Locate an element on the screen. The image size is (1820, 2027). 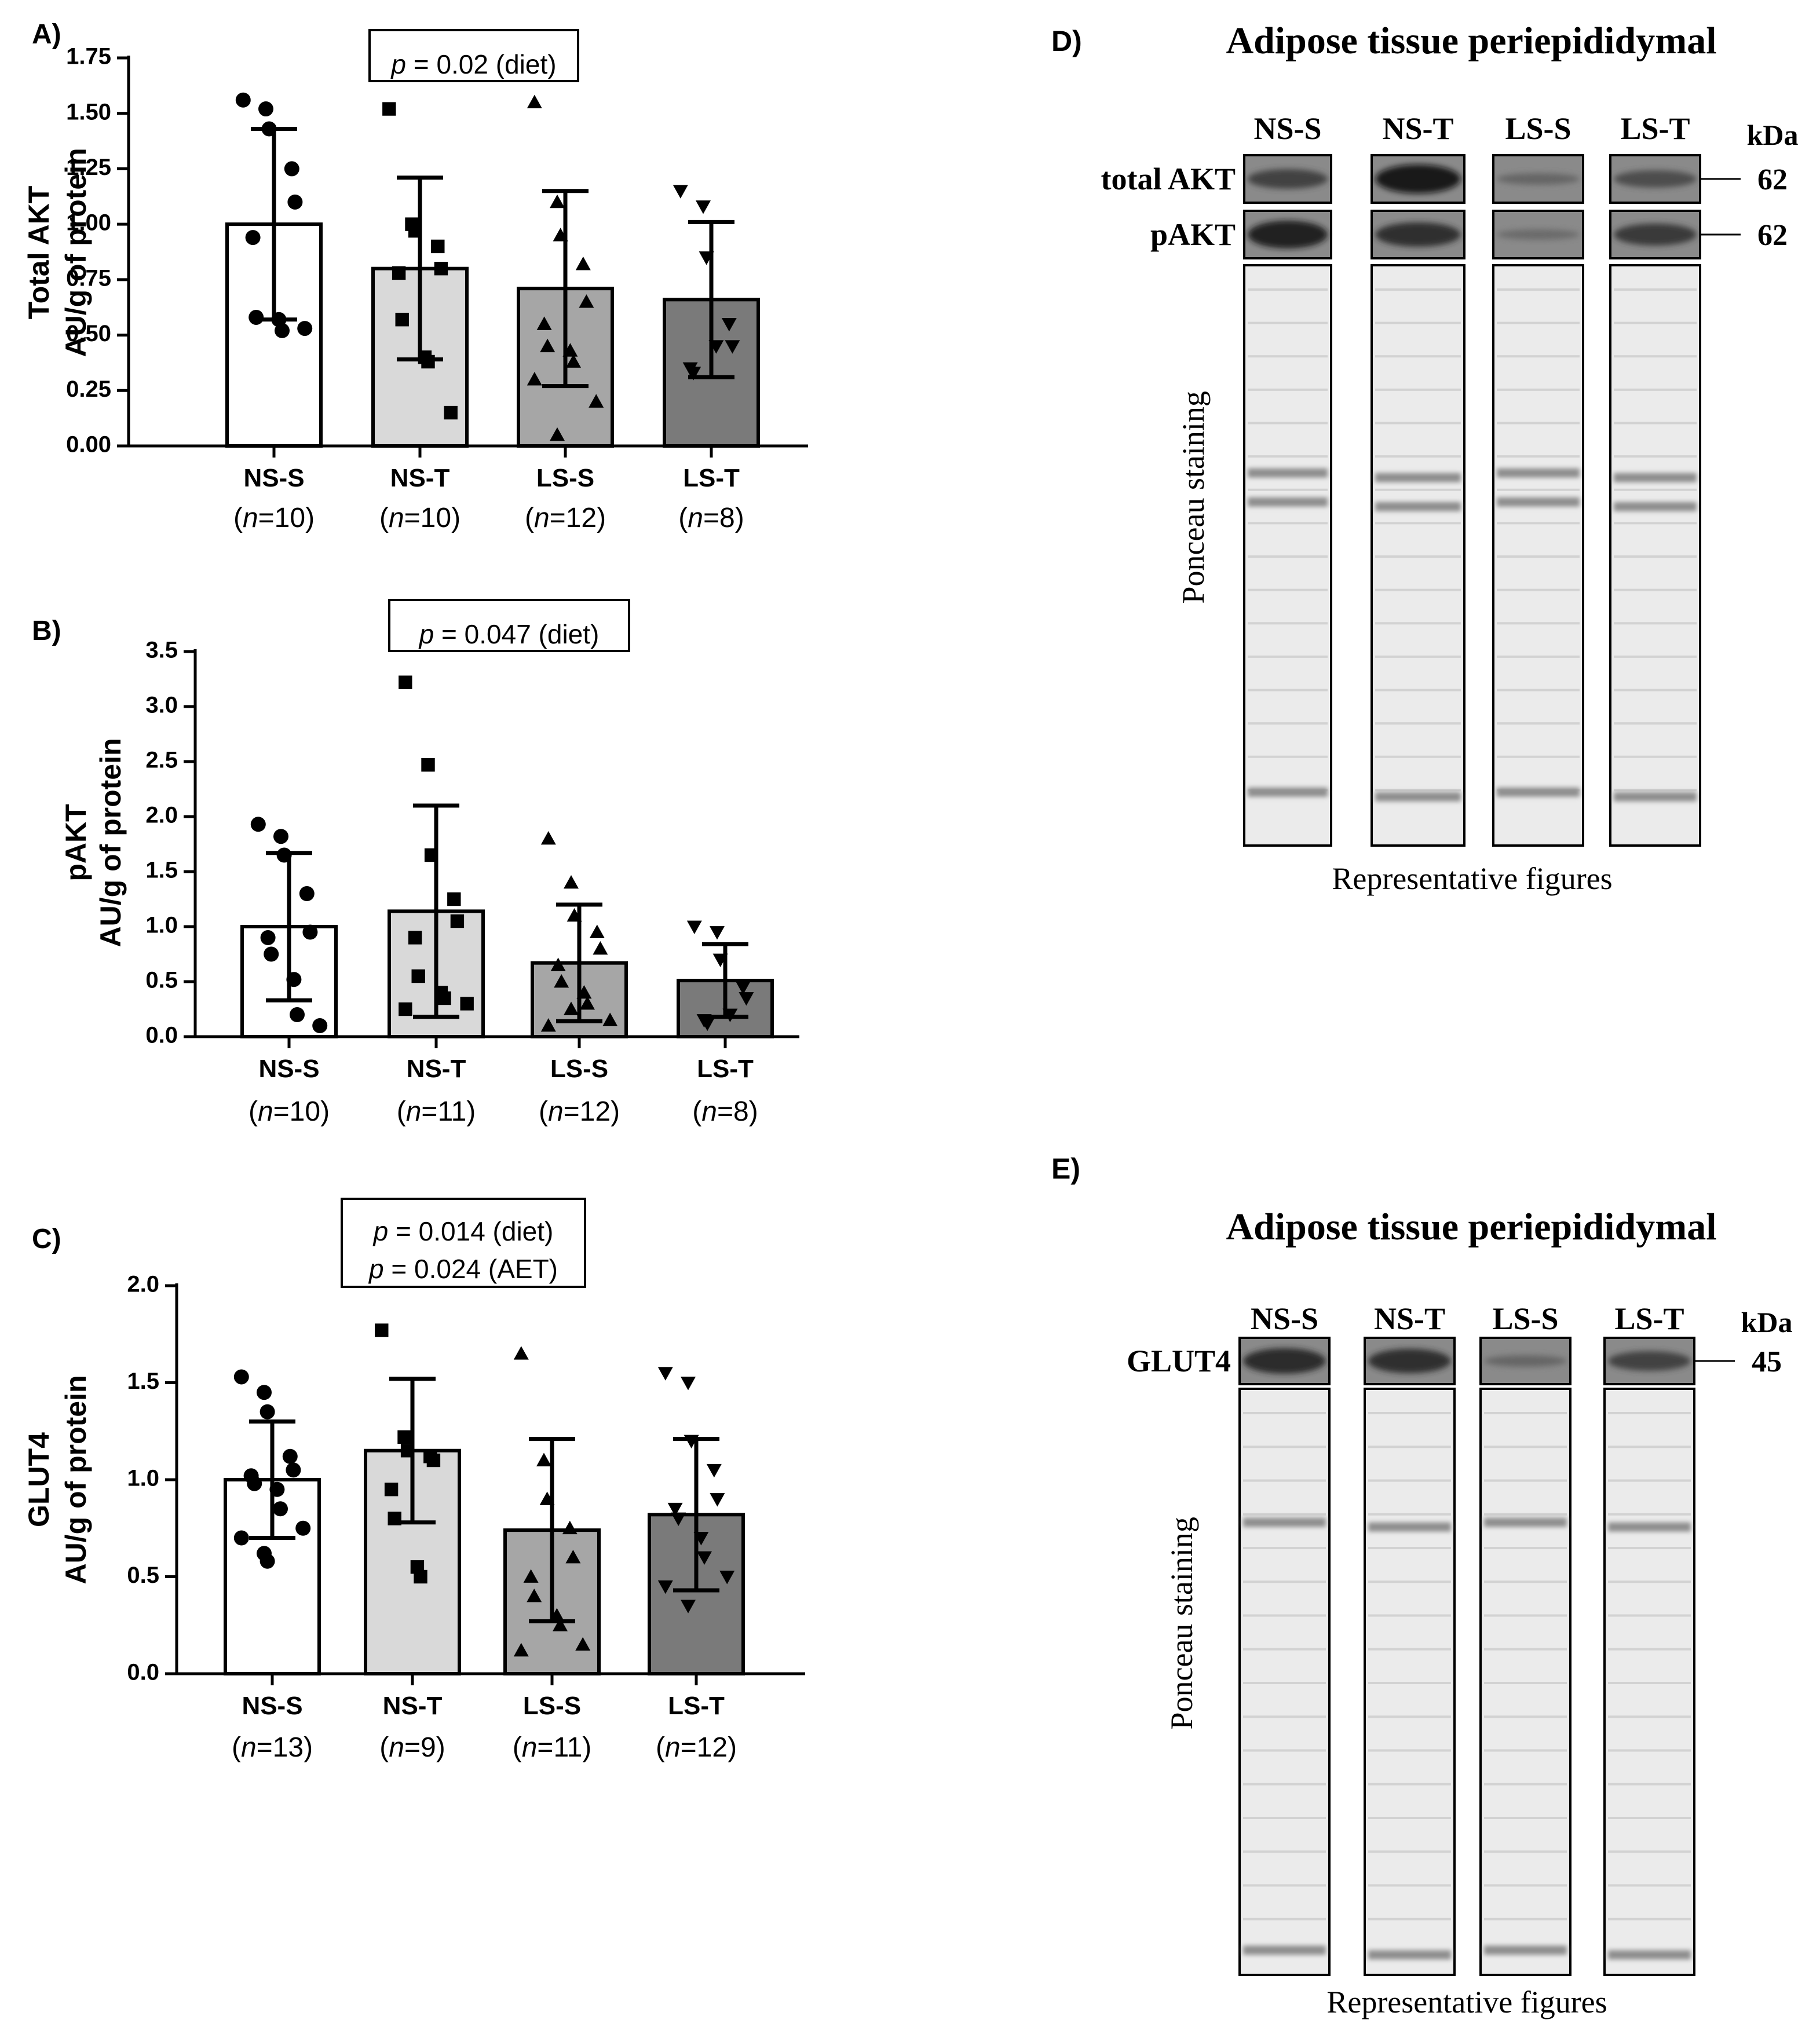
y-tick-label: 0.75 is located at coordinates (89, 278).